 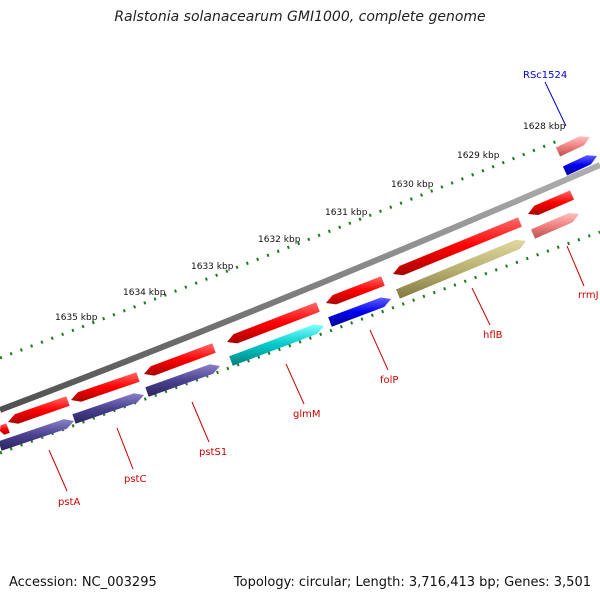 What do you see at coordinates (200, 422) in the screenshot?
I see `leader-line-pstS1` at bounding box center [200, 422].